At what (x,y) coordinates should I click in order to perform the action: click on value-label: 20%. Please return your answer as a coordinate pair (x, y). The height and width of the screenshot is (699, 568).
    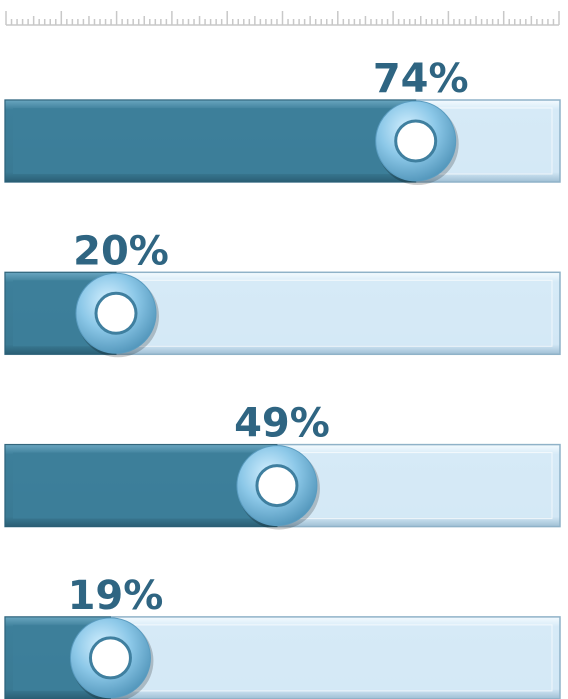
    Looking at the image, I should click on (121, 251).